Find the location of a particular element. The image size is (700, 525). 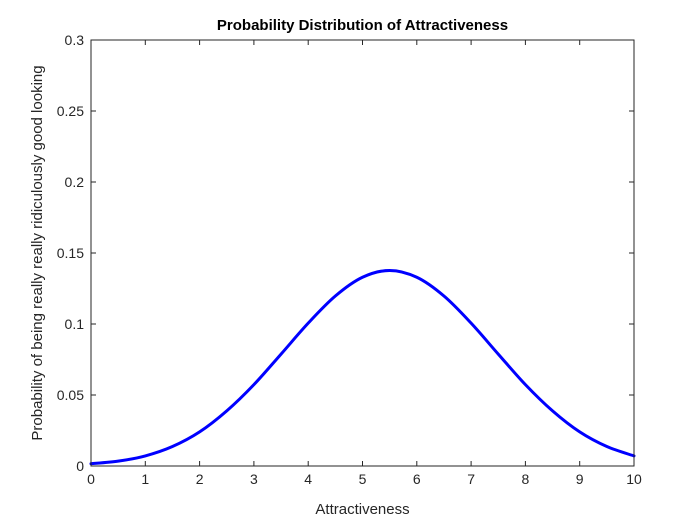

x-tick-label: 10 is located at coordinates (634, 479).